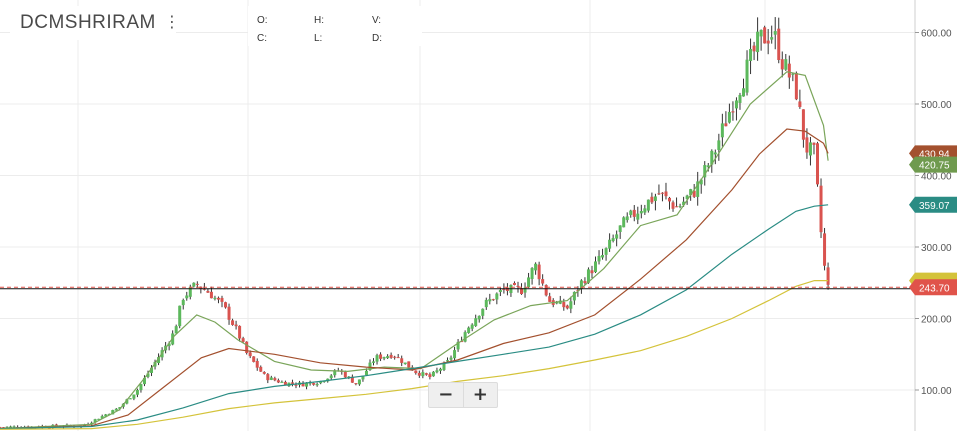  What do you see at coordinates (933, 287) in the screenshot?
I see `last-price-tag-bg` at bounding box center [933, 287].